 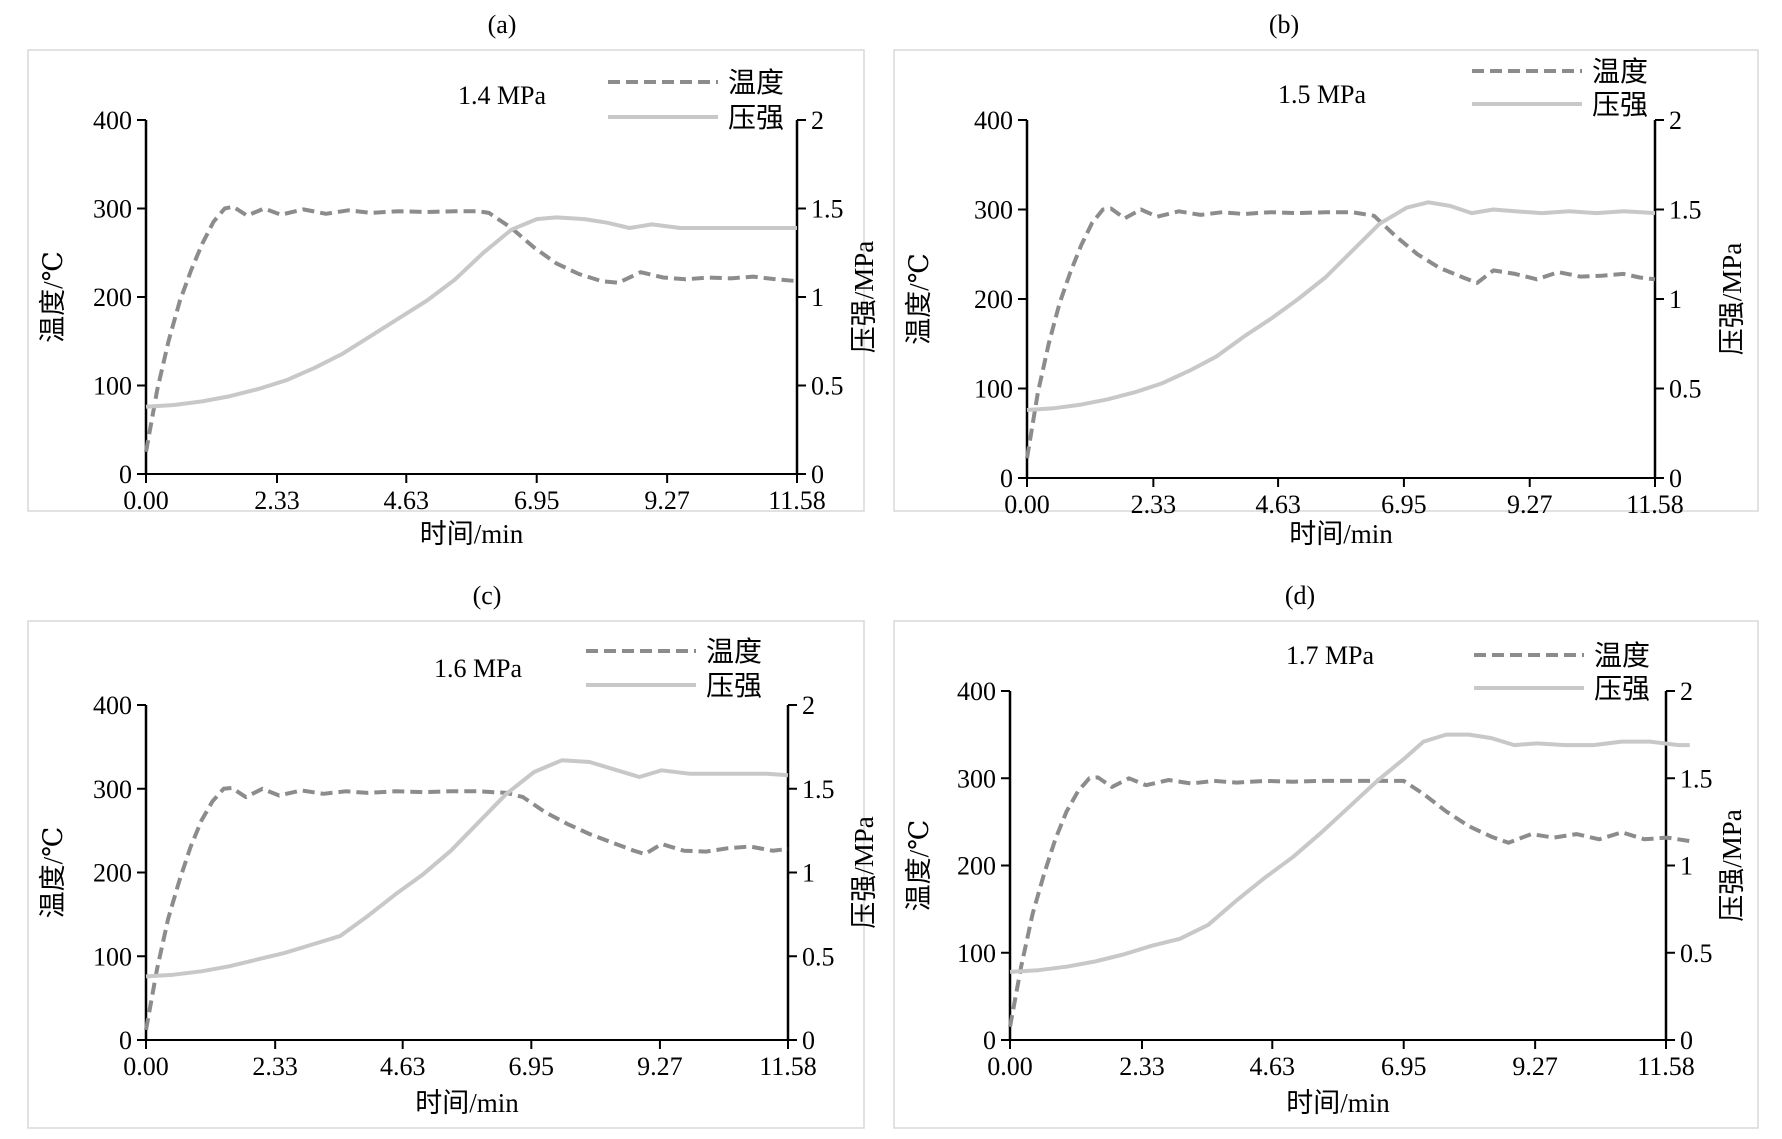 What do you see at coordinates (502, 95) in the screenshot?
I see `pressure-annotation: 1.4 MPa` at bounding box center [502, 95].